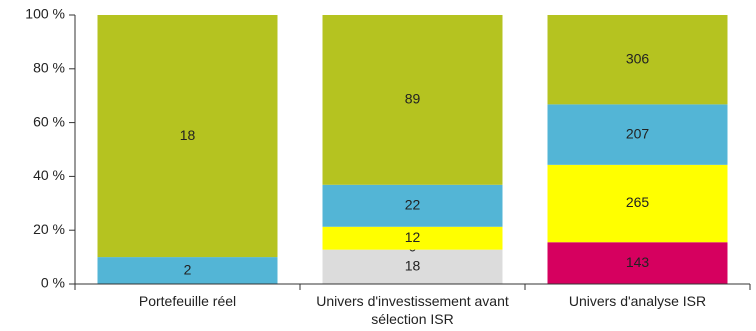 The image size is (756, 331). I want to click on data-label: 306, so click(638, 58).